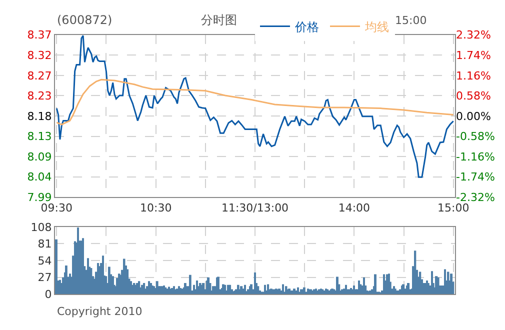 Image resolution: width=505 pixels, height=330 pixels. I want to click on y-tick-label: 8.27, so click(39, 75).